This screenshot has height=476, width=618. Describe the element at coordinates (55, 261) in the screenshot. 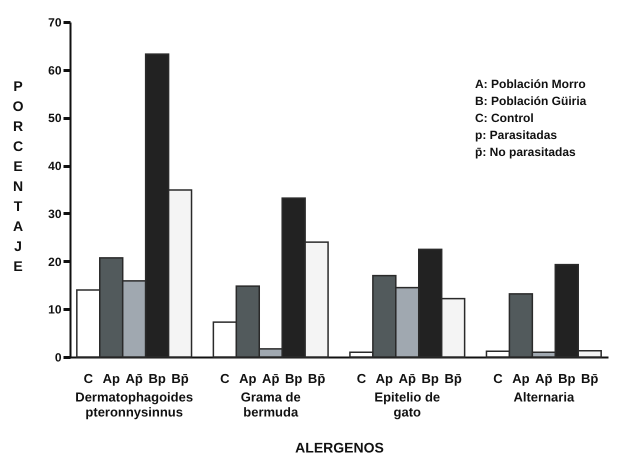

I see `y-tick-label: 20` at that location.